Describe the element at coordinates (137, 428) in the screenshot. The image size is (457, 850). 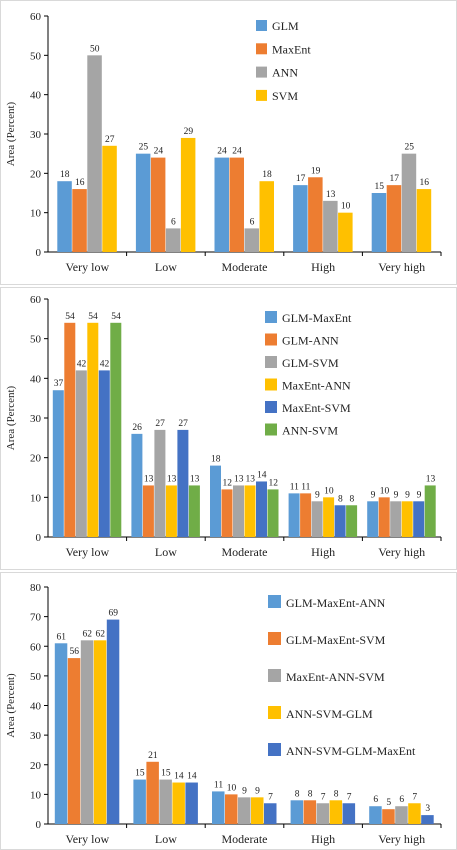
I see `data-label: 26` at that location.